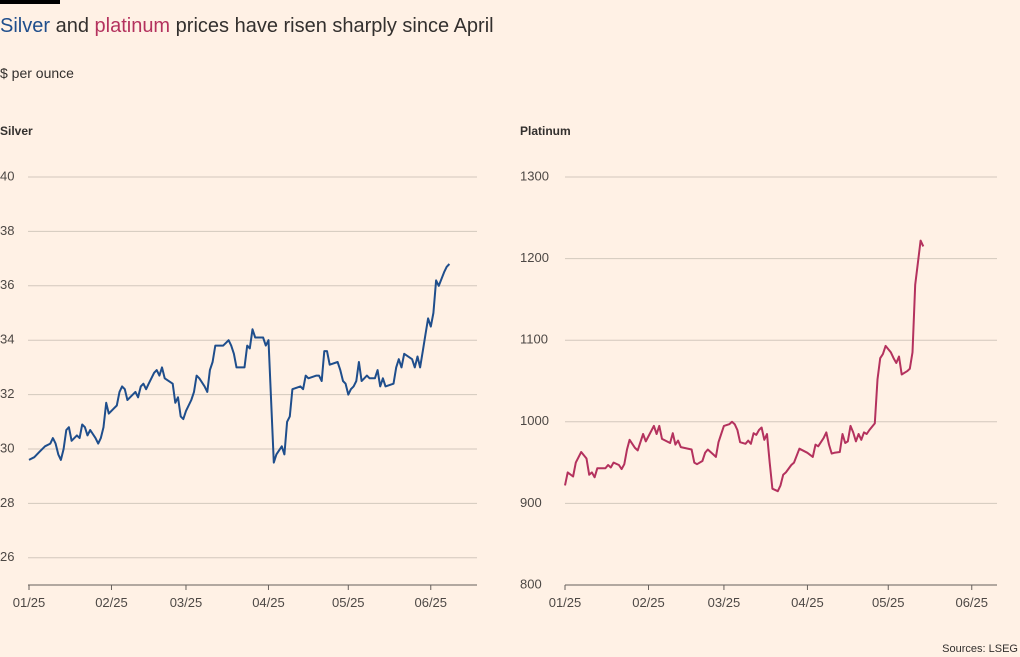 This screenshot has height=657, width=1020. Describe the element at coordinates (332, 26) in the screenshot. I see `title-rest: prices have risen sharply since April` at that location.